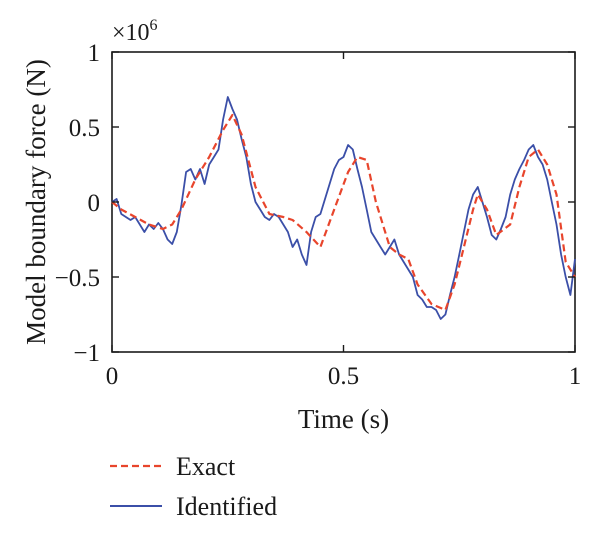 This screenshot has height=537, width=600. I want to click on x-tick-label: 0.5, so click(343, 376).